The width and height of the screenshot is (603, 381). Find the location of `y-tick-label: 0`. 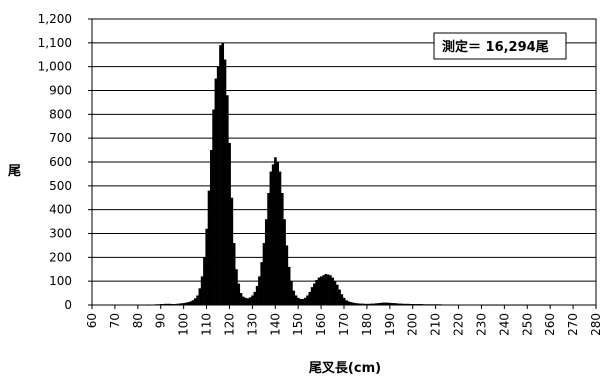

y-tick-label: 0 is located at coordinates (68, 305).